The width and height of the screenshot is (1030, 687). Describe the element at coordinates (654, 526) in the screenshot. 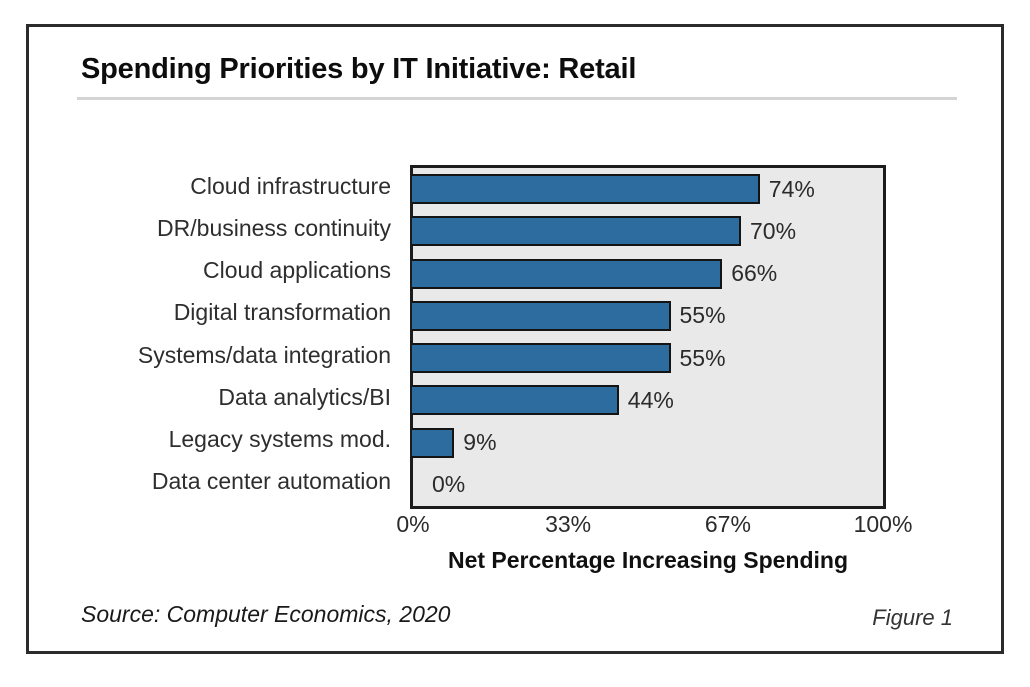

I see `x-axis-tick-labels: 0% 33% 67% 100%` at that location.